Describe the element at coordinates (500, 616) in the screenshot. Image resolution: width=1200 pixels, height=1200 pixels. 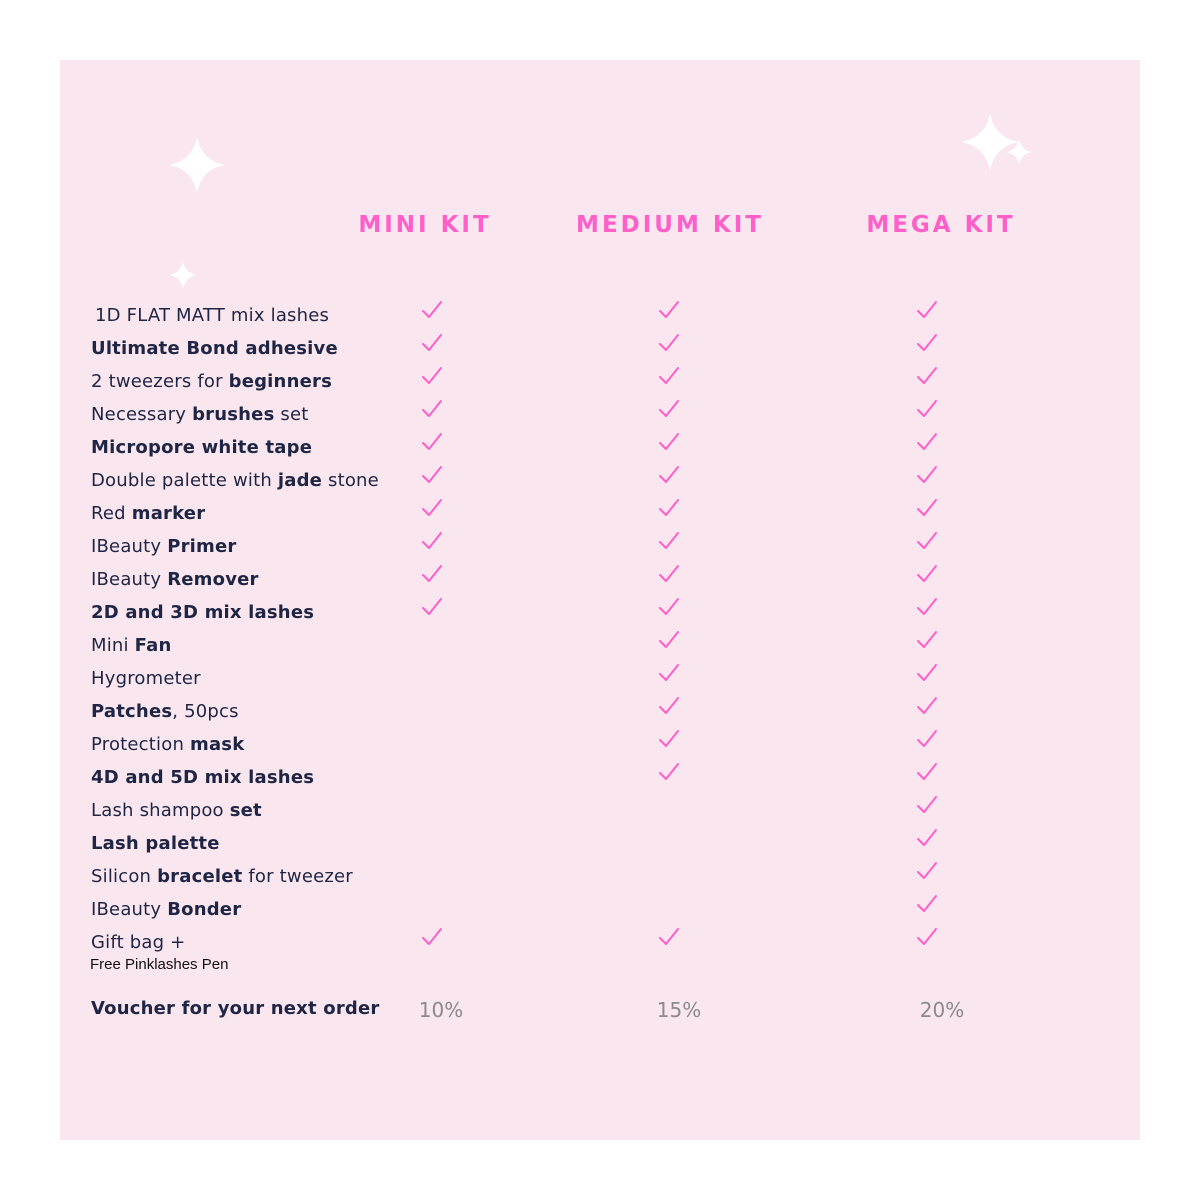
I see `table-row: 2D and 3D mix lashes` at that location.